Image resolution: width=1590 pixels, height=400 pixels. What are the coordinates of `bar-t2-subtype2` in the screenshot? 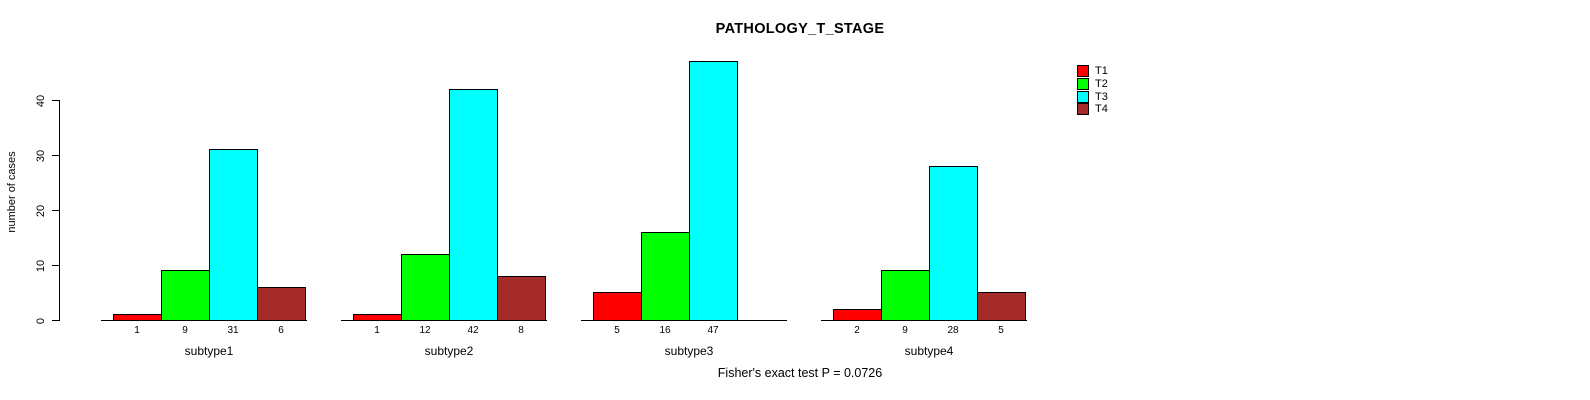 It's located at (425, 287).